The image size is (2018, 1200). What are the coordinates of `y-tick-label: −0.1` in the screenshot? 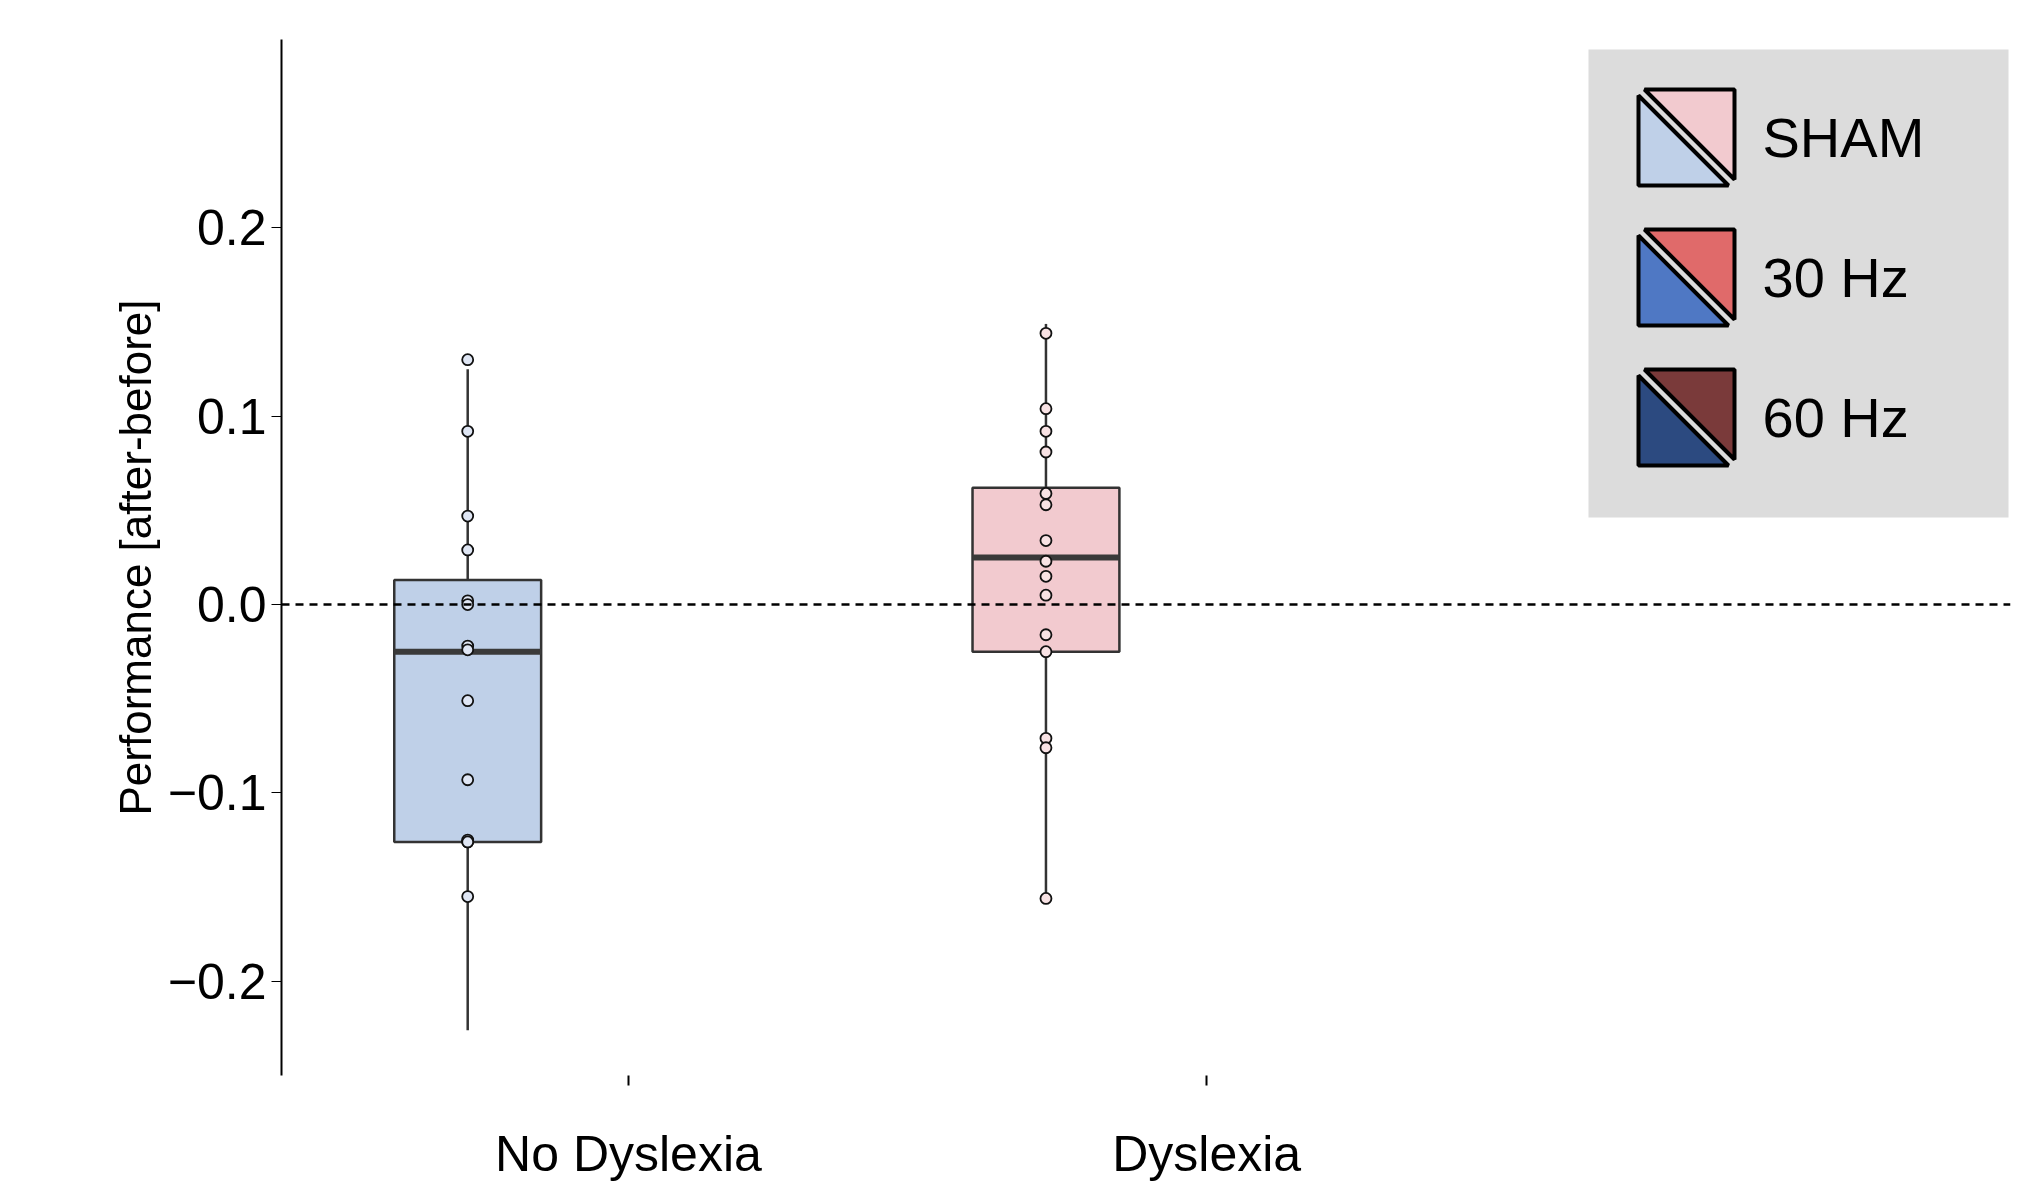 It's located at (217, 793).